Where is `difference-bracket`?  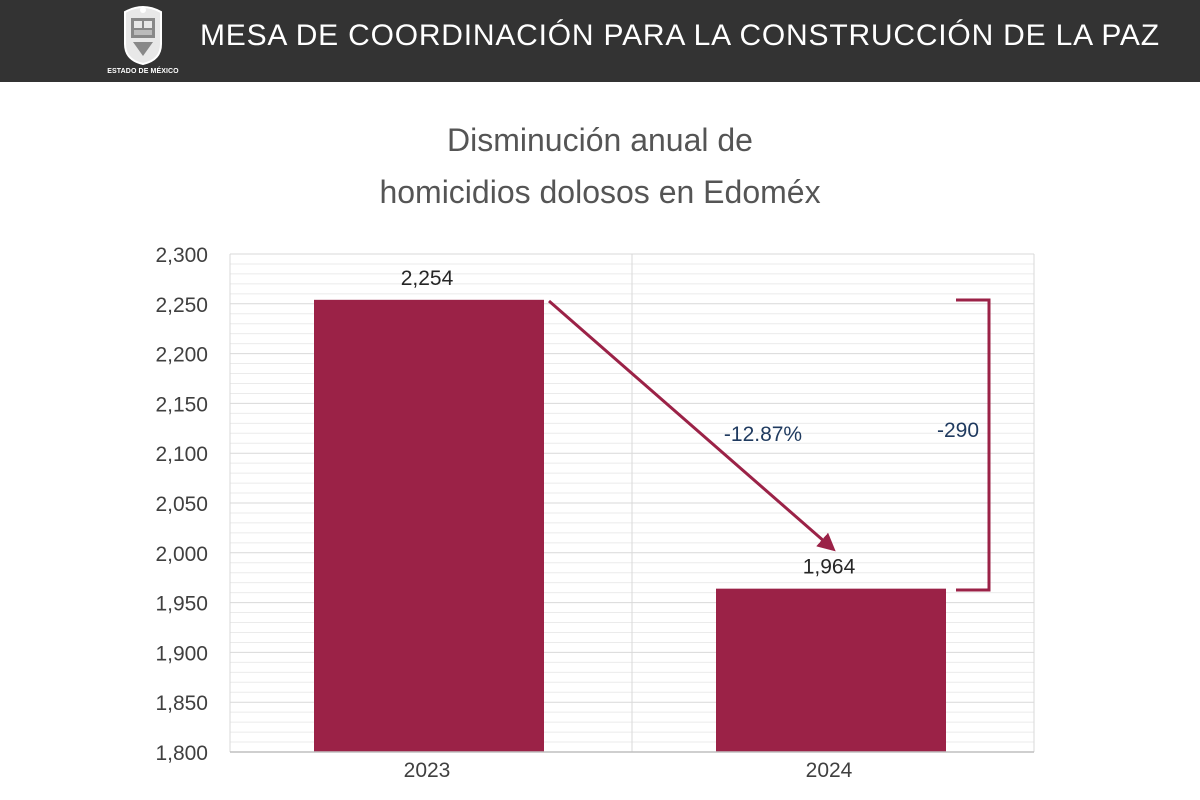
difference-bracket is located at coordinates (973, 445).